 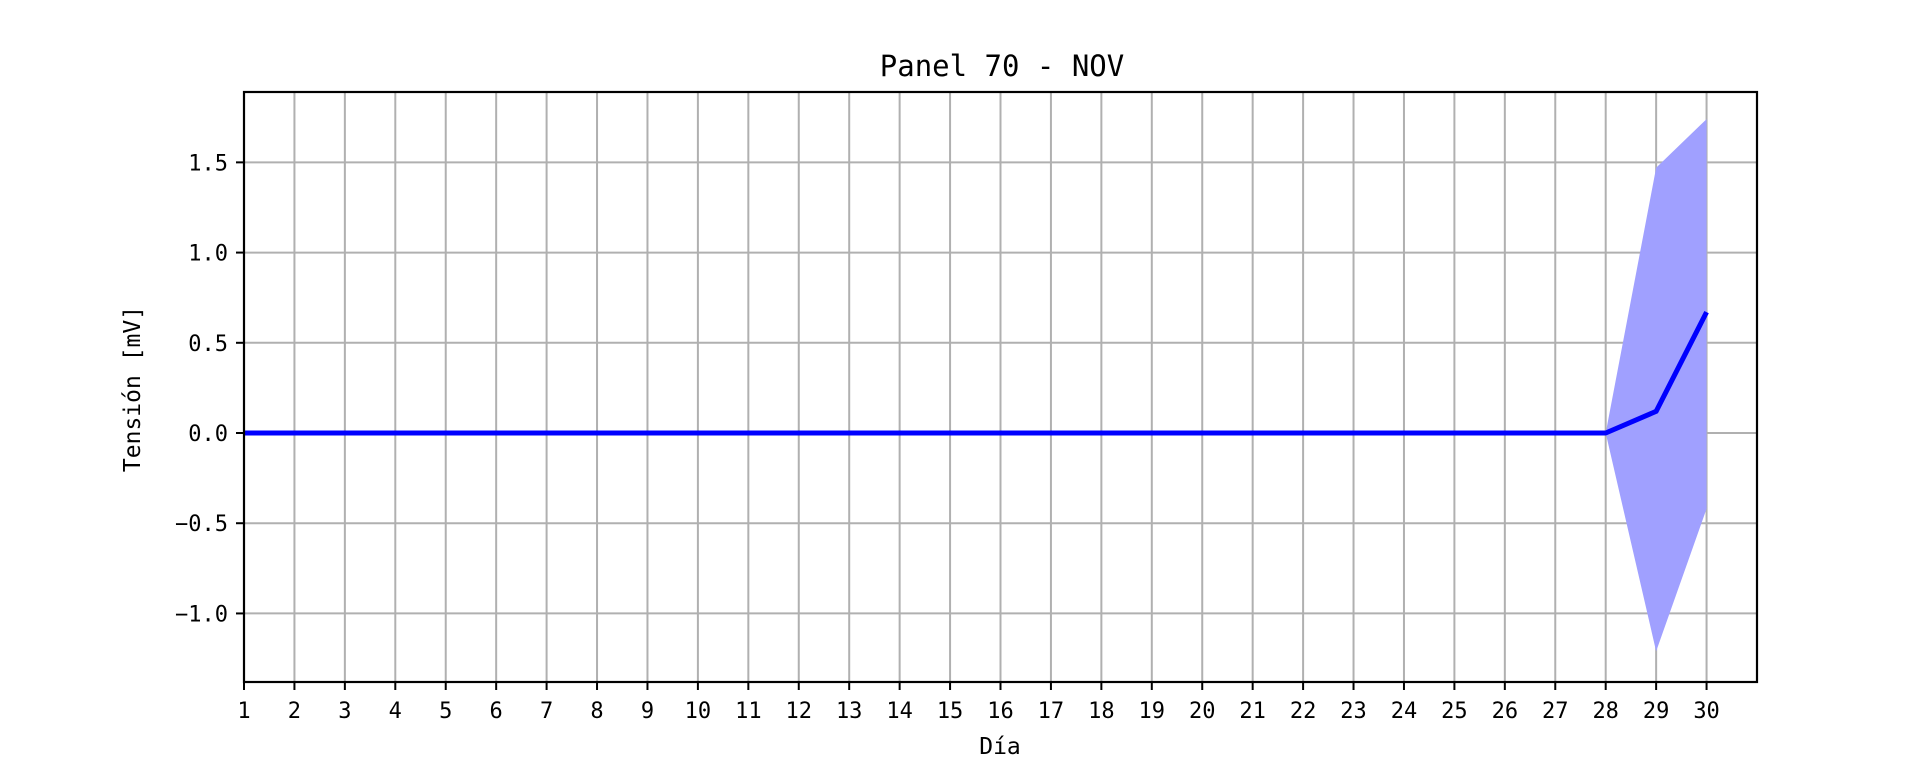 What do you see at coordinates (208, 344) in the screenshot?
I see `y-tick-label: 0.5` at bounding box center [208, 344].